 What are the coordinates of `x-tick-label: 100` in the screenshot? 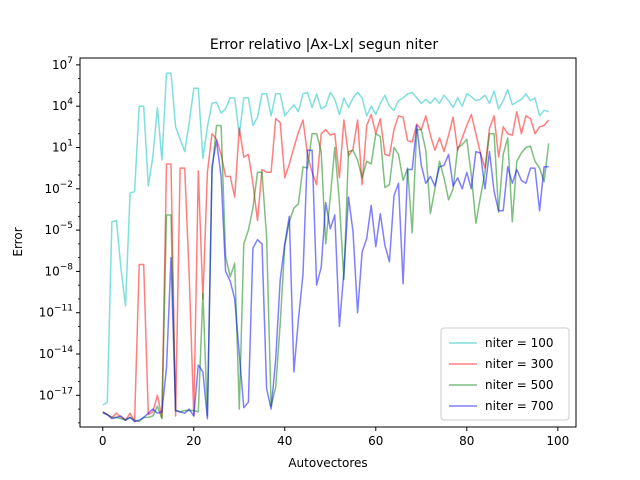 It's located at (557, 441).